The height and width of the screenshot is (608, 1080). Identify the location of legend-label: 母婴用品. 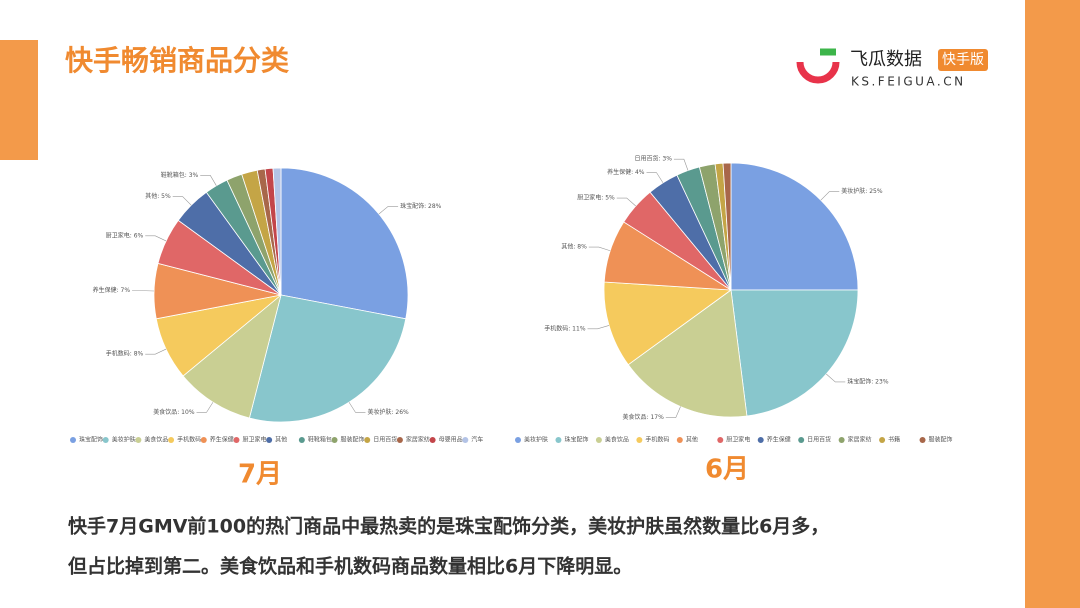
(451, 440).